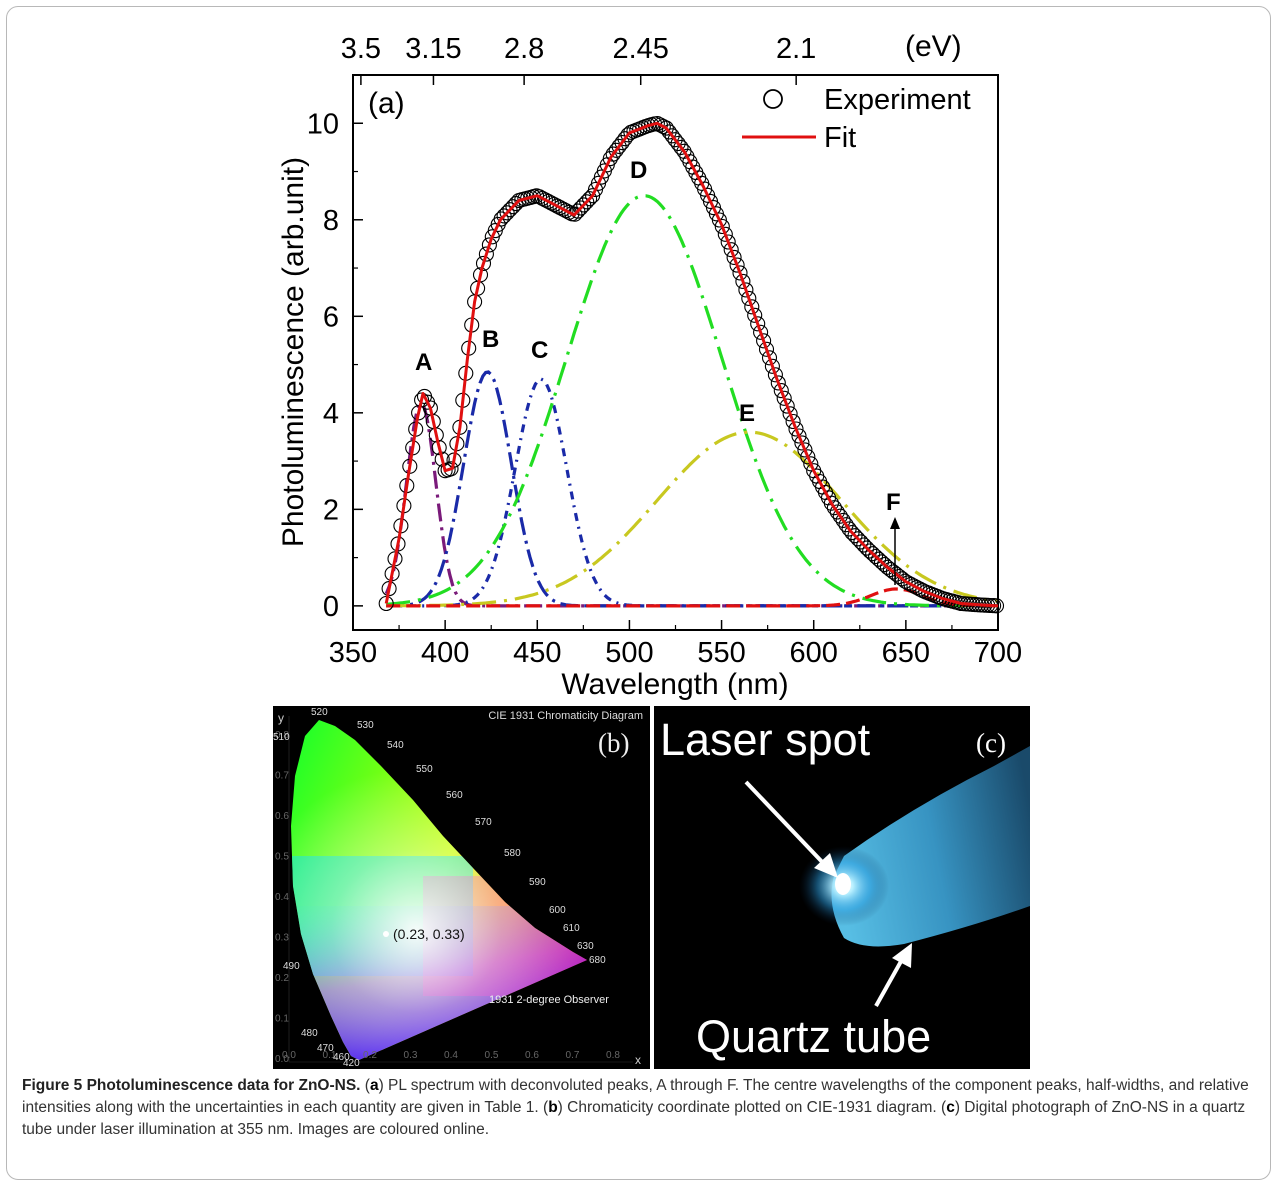  Describe the element at coordinates (374, 1085) in the screenshot. I see `caption-a-key: a` at that location.